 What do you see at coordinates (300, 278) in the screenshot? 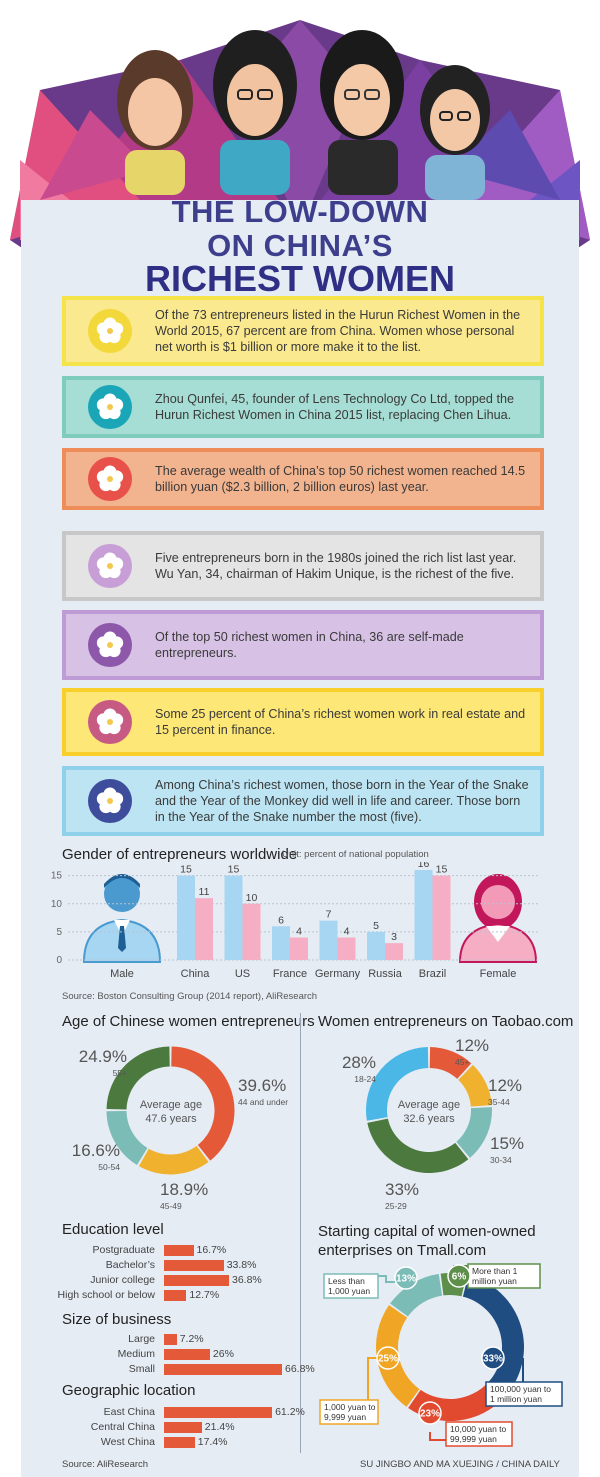
I see `title-line-3: RICHEST WOMEN` at bounding box center [300, 278].